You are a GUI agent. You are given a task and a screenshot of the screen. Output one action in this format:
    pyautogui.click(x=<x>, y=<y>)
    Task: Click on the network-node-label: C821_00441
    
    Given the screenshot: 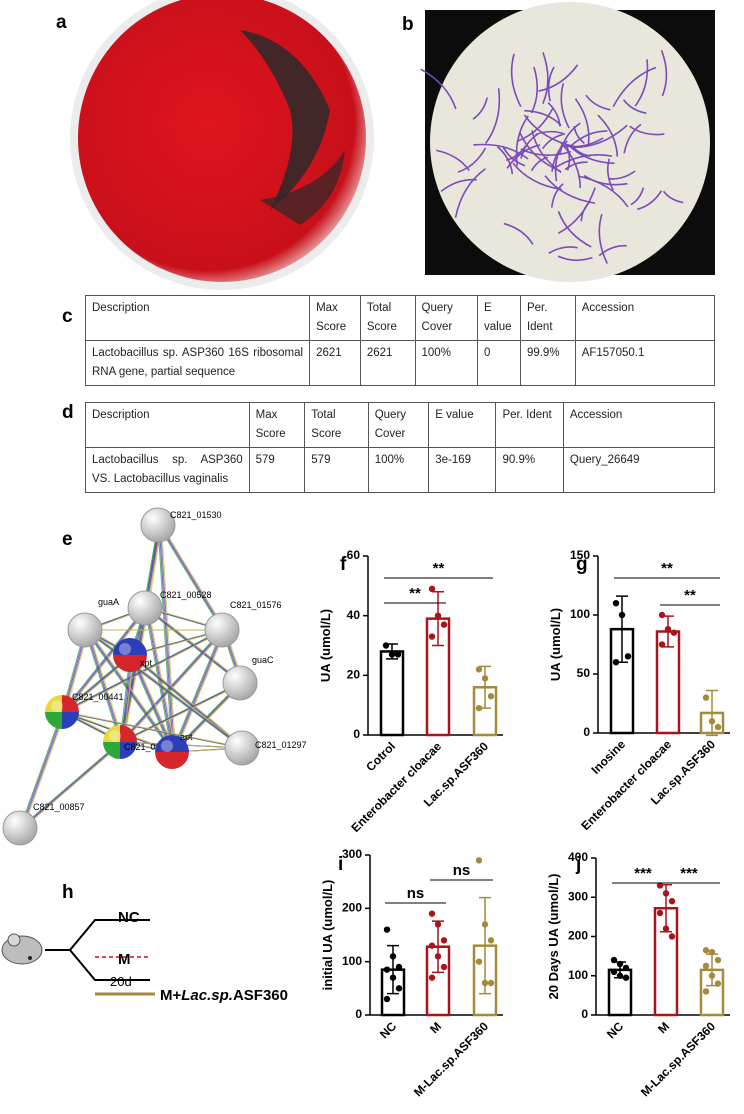 What is the action you would take?
    pyautogui.click(x=98, y=697)
    